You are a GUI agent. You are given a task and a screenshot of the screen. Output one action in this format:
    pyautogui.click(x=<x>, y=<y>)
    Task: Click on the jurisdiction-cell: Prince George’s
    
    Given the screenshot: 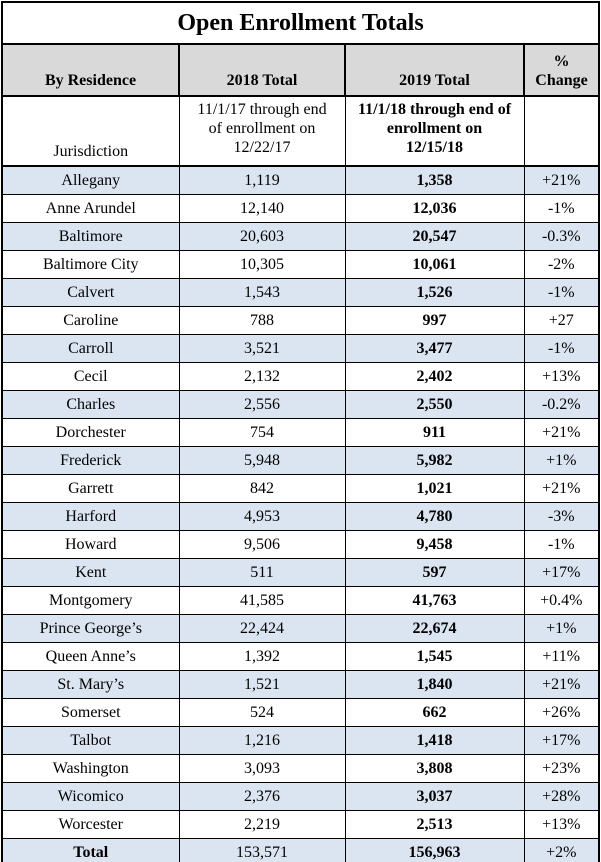 What is the action you would take?
    pyautogui.click(x=90, y=628)
    